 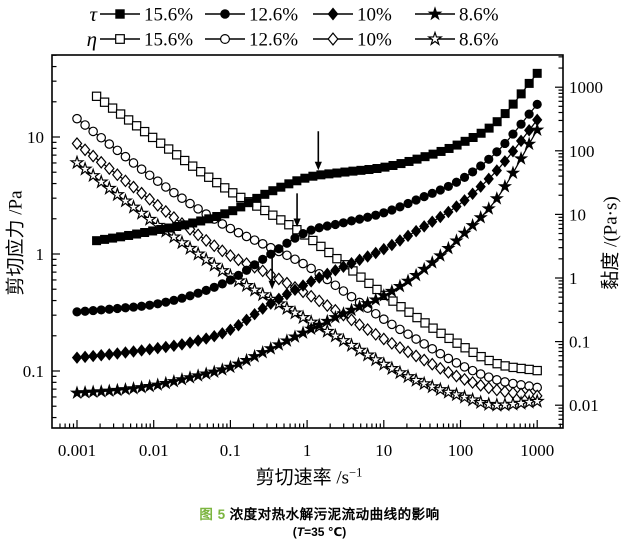 I want to click on annotation-arrowhead, so click(x=297, y=223).